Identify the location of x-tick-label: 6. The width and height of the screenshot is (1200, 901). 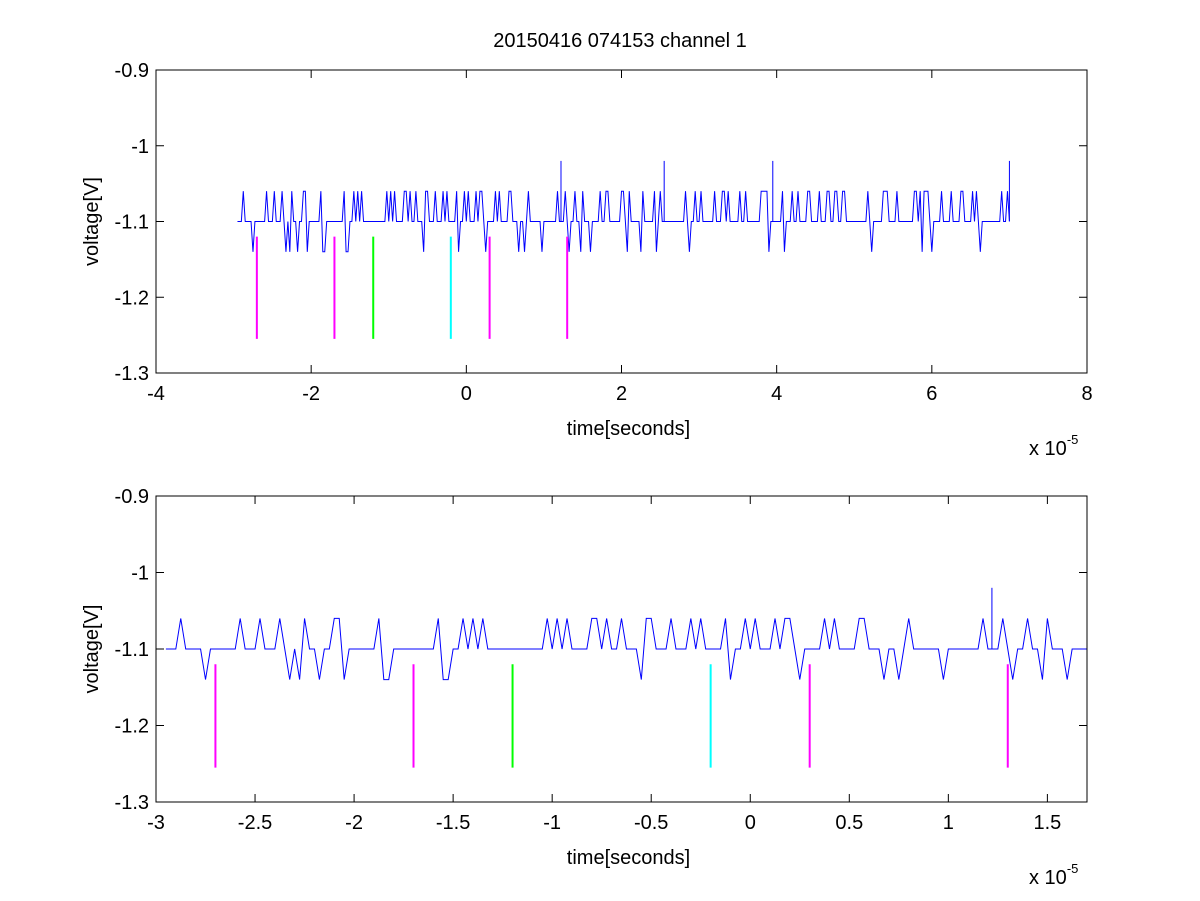
(931, 394).